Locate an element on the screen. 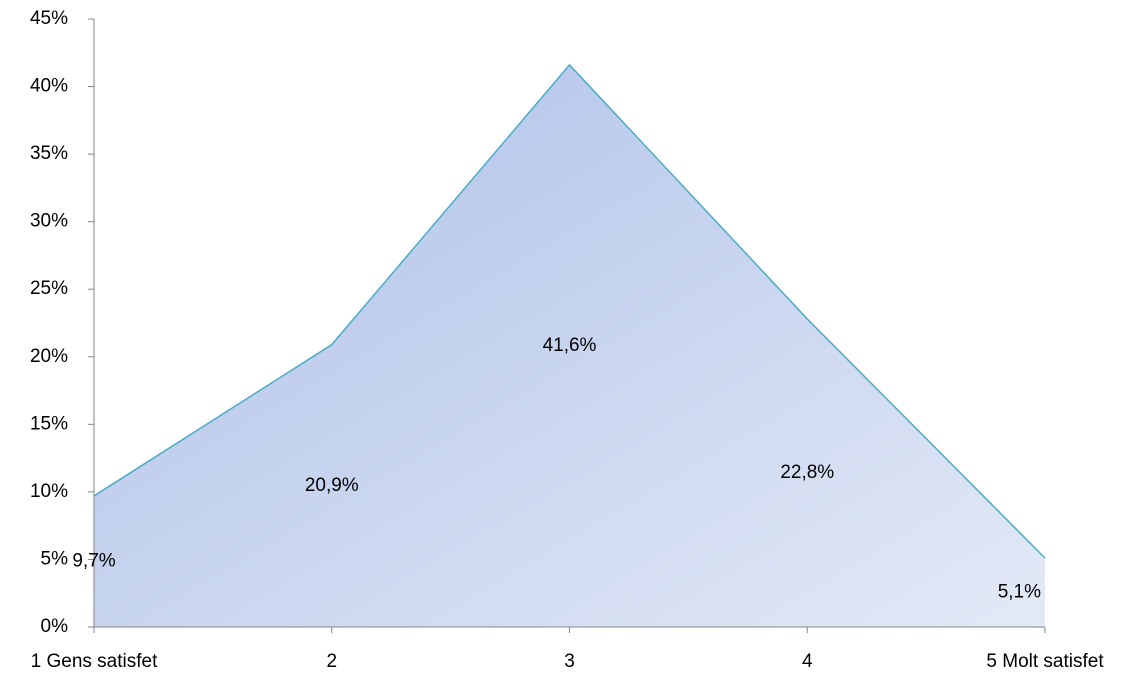  y-tick-label: 0% is located at coordinates (55, 626).